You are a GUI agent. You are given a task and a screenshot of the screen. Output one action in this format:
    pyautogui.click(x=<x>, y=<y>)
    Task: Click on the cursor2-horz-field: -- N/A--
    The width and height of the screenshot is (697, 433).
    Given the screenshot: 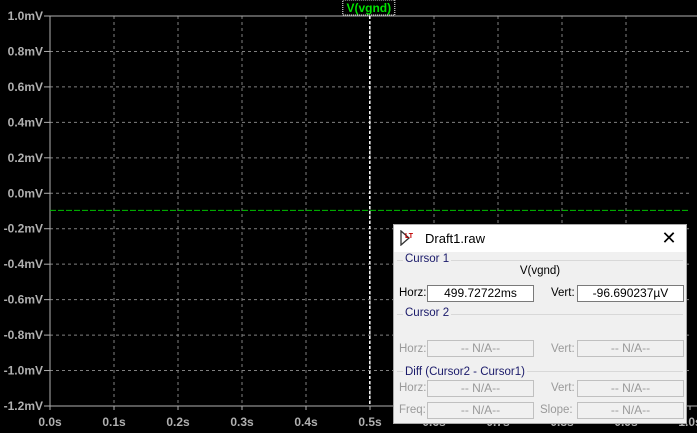 What is the action you would take?
    pyautogui.click(x=480, y=348)
    